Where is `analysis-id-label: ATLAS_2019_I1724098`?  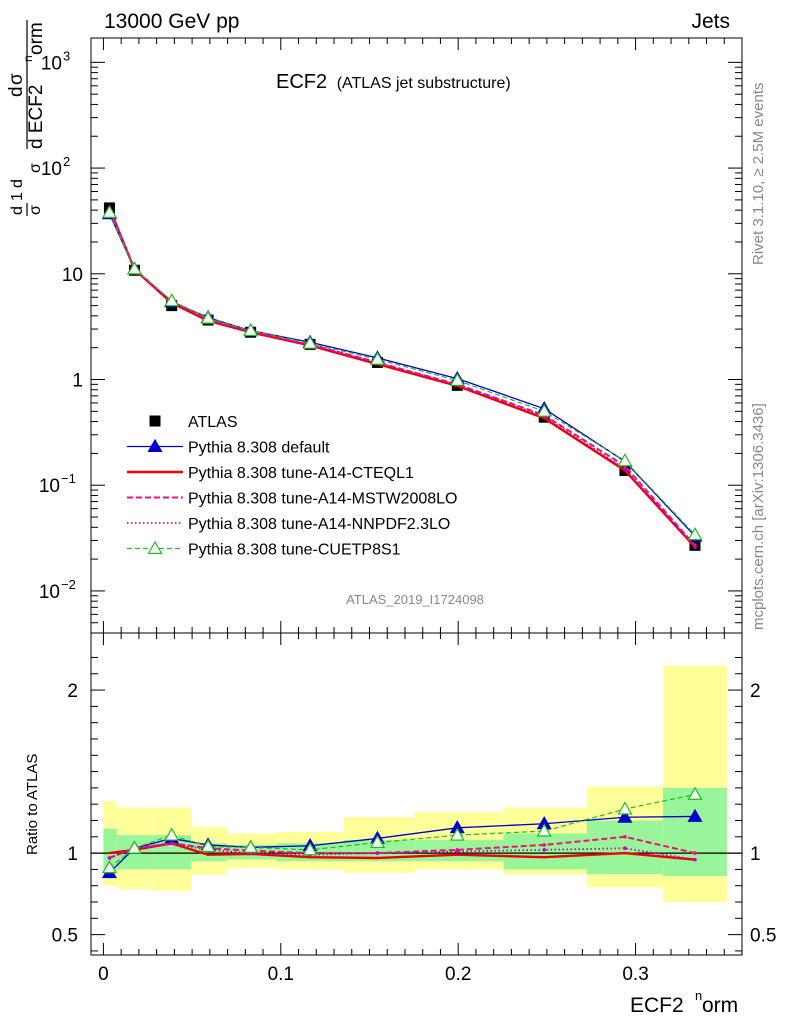
analysis-id-label: ATLAS_2019_I1724098 is located at coordinates (415, 599).